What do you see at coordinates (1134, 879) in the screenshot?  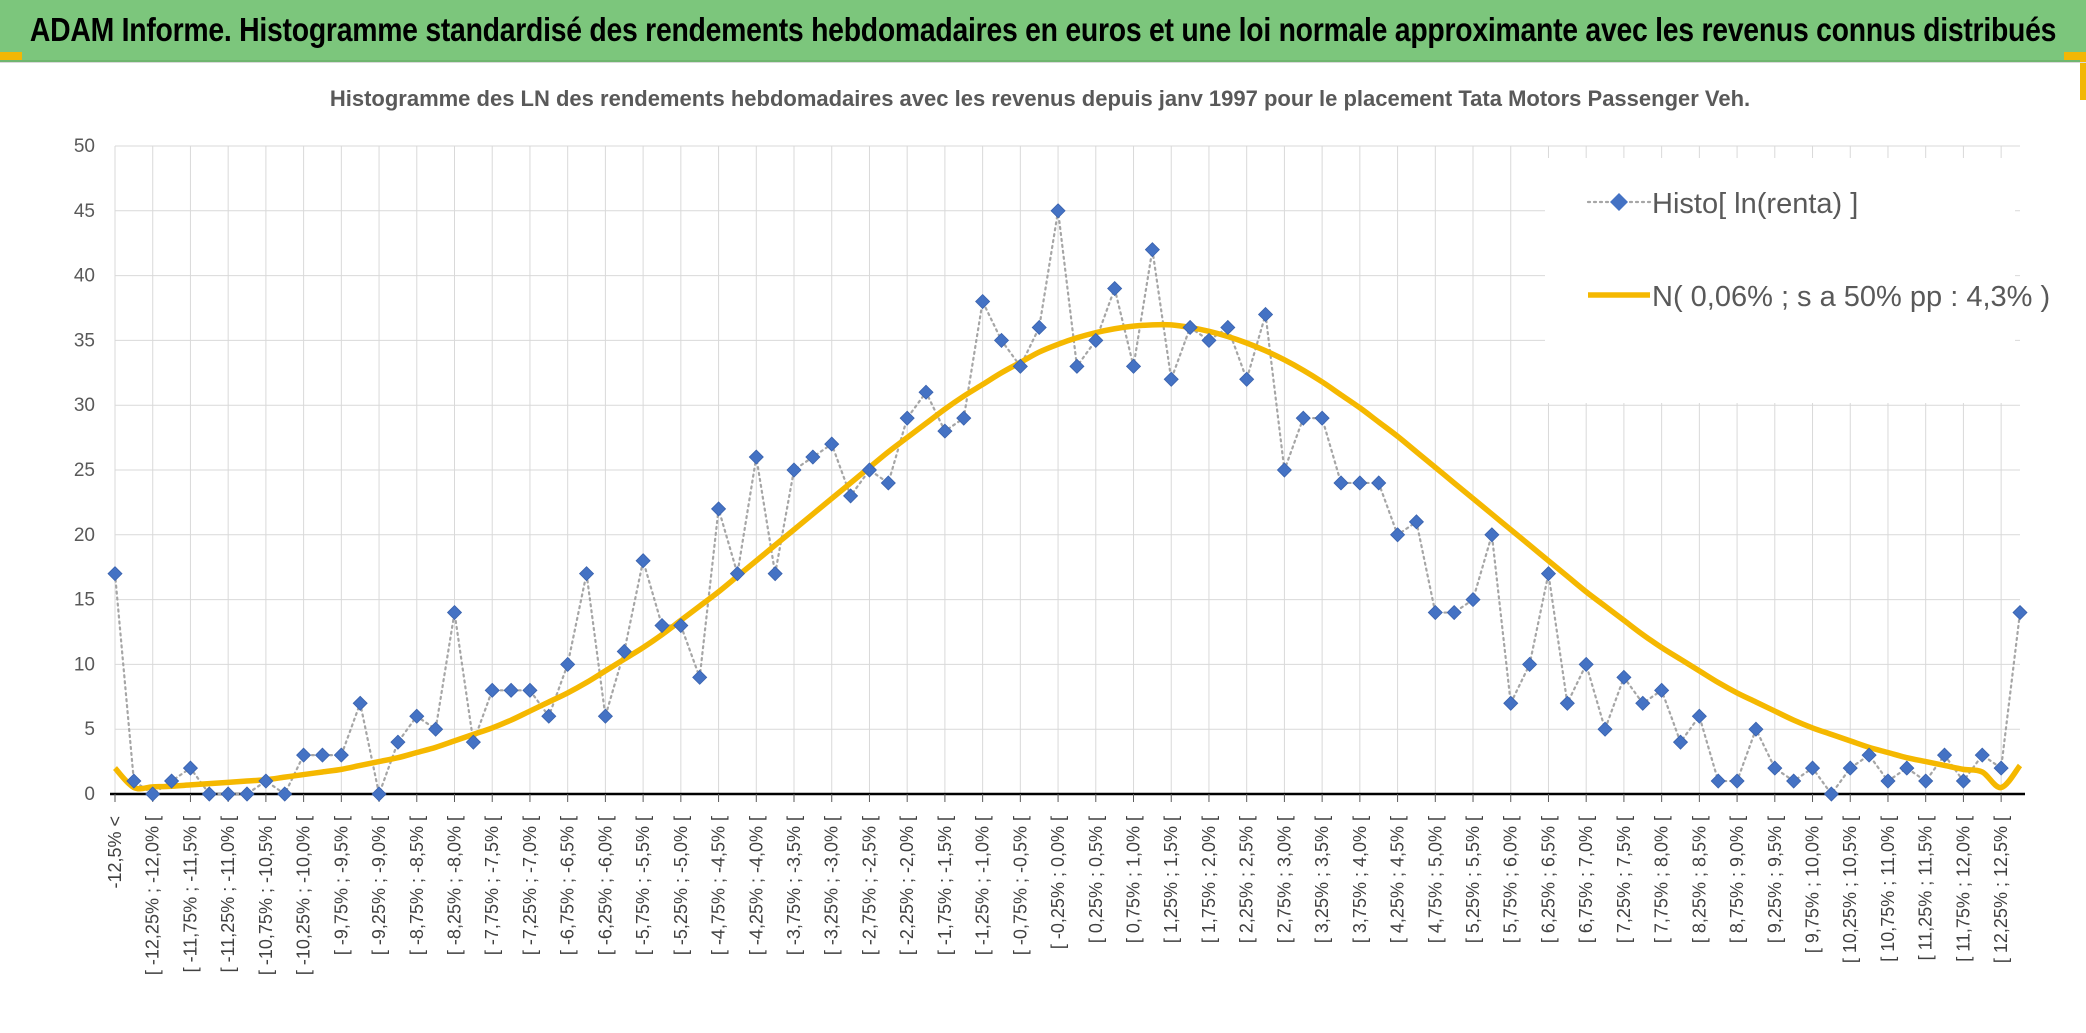 I see `x-tick-label: [ 0,75% ; 1,0% [` at bounding box center [1134, 879].